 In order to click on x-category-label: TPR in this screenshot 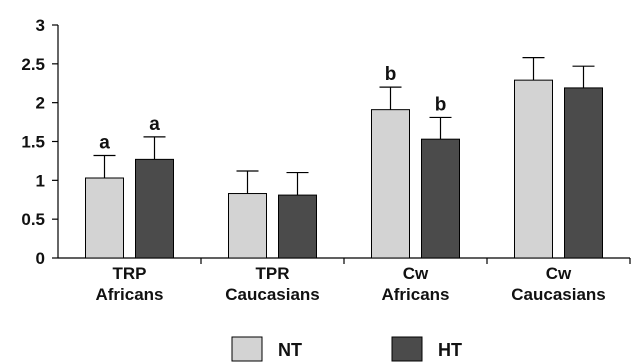, I will do `click(273, 273)`.